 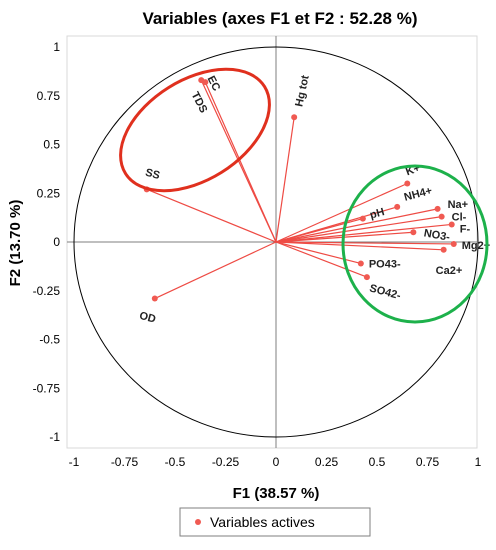 What do you see at coordinates (449, 271) in the screenshot?
I see `variable-label: Ca2+` at bounding box center [449, 271].